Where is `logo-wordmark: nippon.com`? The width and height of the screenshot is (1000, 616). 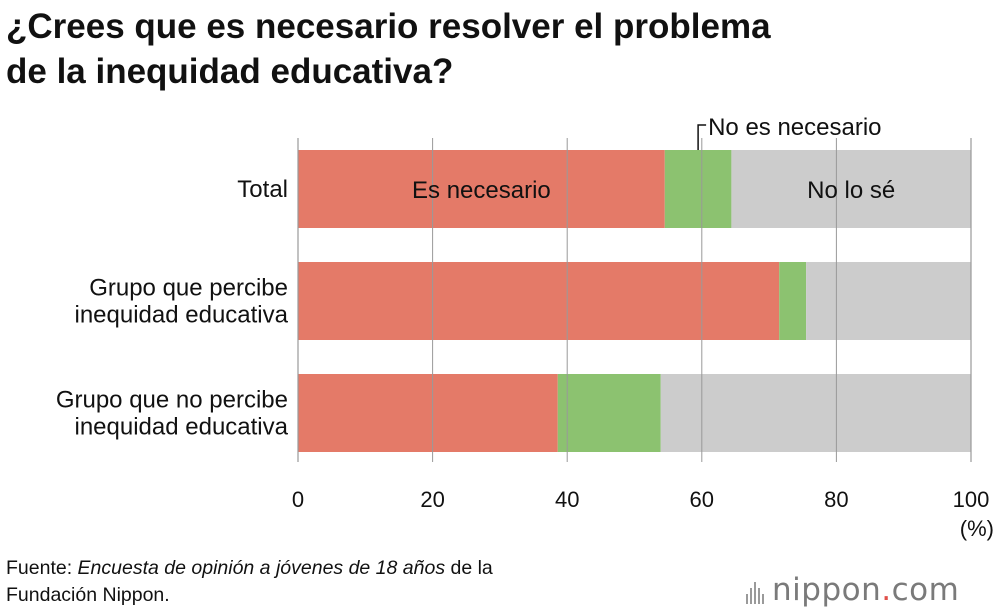
logo-wordmark: nippon.com is located at coordinates (866, 590).